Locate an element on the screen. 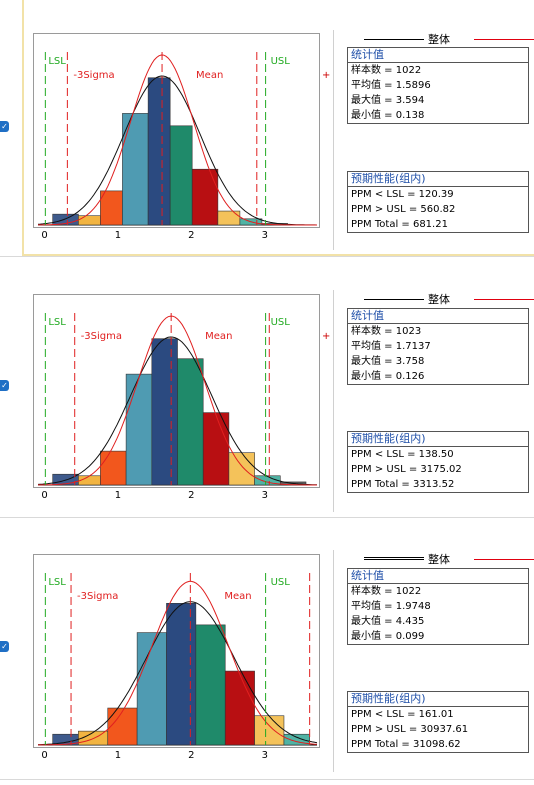  ppm-total: PPM Total = 31098.62 is located at coordinates (406, 744).